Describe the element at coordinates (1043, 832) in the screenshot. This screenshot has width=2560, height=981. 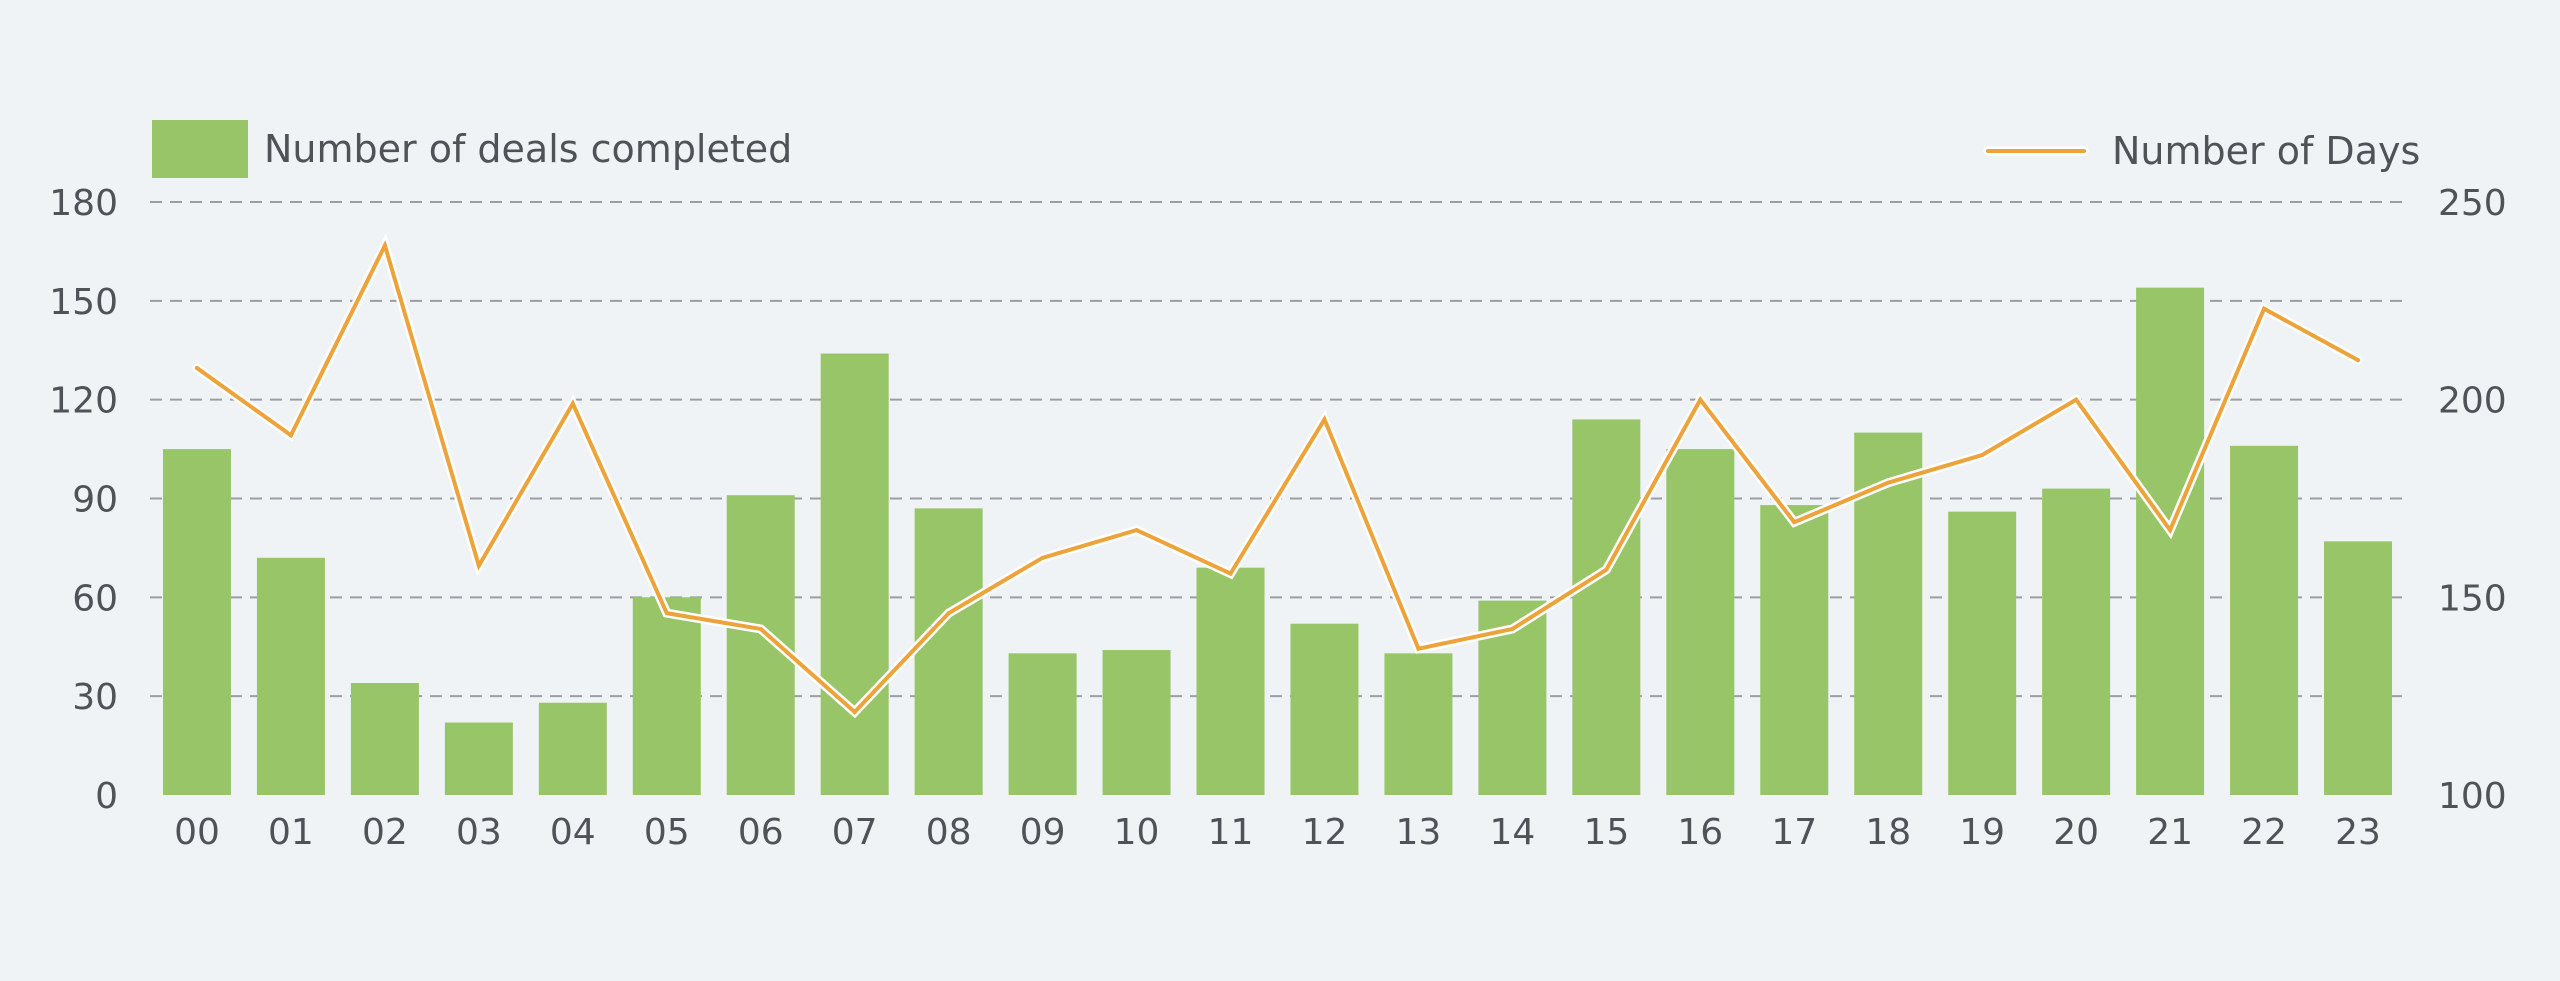
I see `x-tick-label: 09` at that location.